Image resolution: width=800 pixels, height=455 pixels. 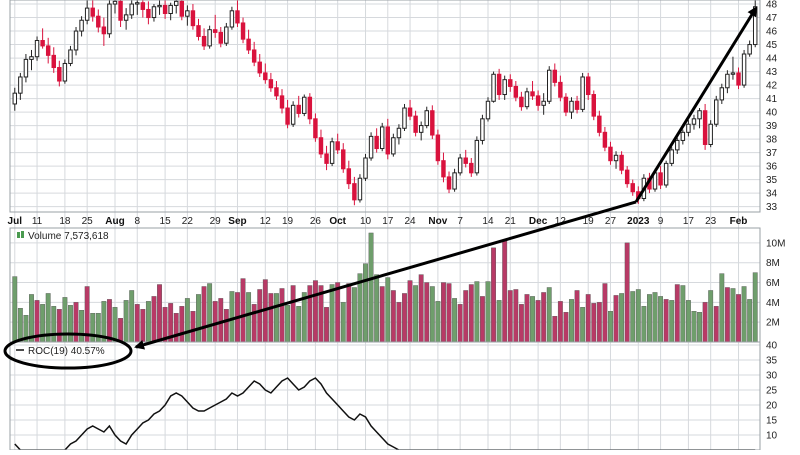 I want to click on price-tick-label: 38, so click(x=772, y=140).